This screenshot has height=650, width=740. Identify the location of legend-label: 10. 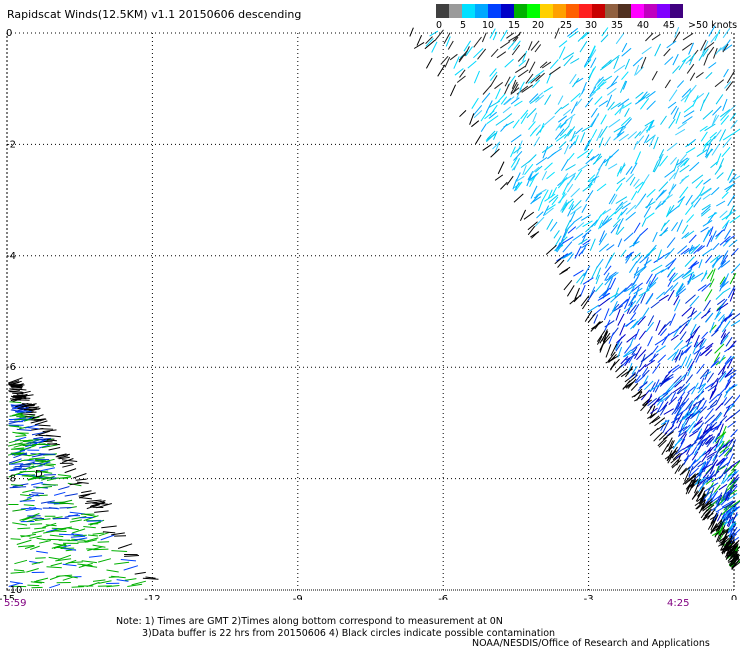
(488, 25).